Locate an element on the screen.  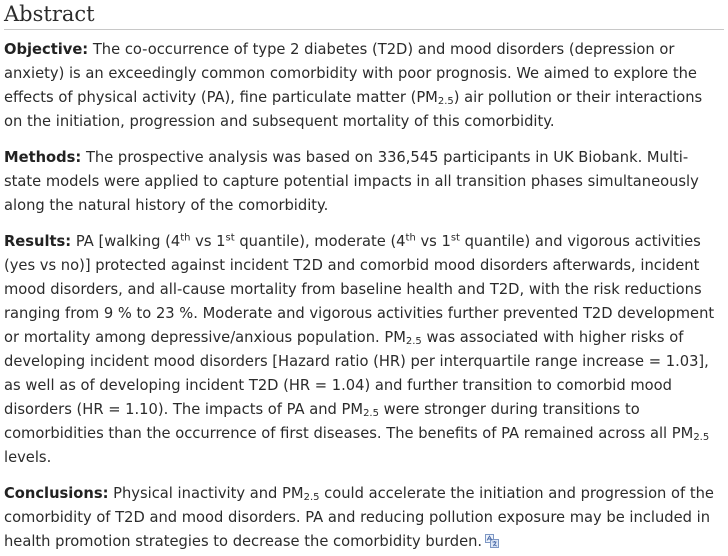
results-sub-2: 2.5 is located at coordinates (371, 413).